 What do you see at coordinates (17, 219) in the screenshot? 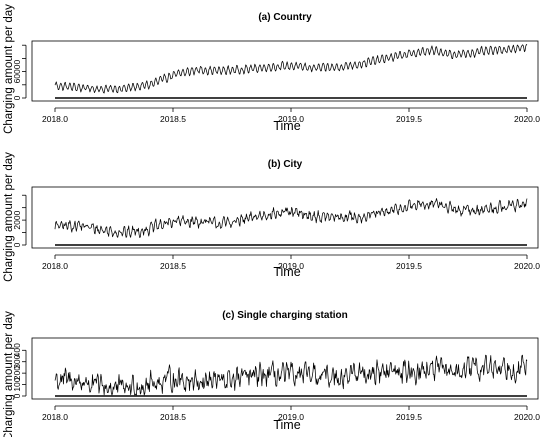
I see `y-tick-label: 2000` at bounding box center [17, 219].